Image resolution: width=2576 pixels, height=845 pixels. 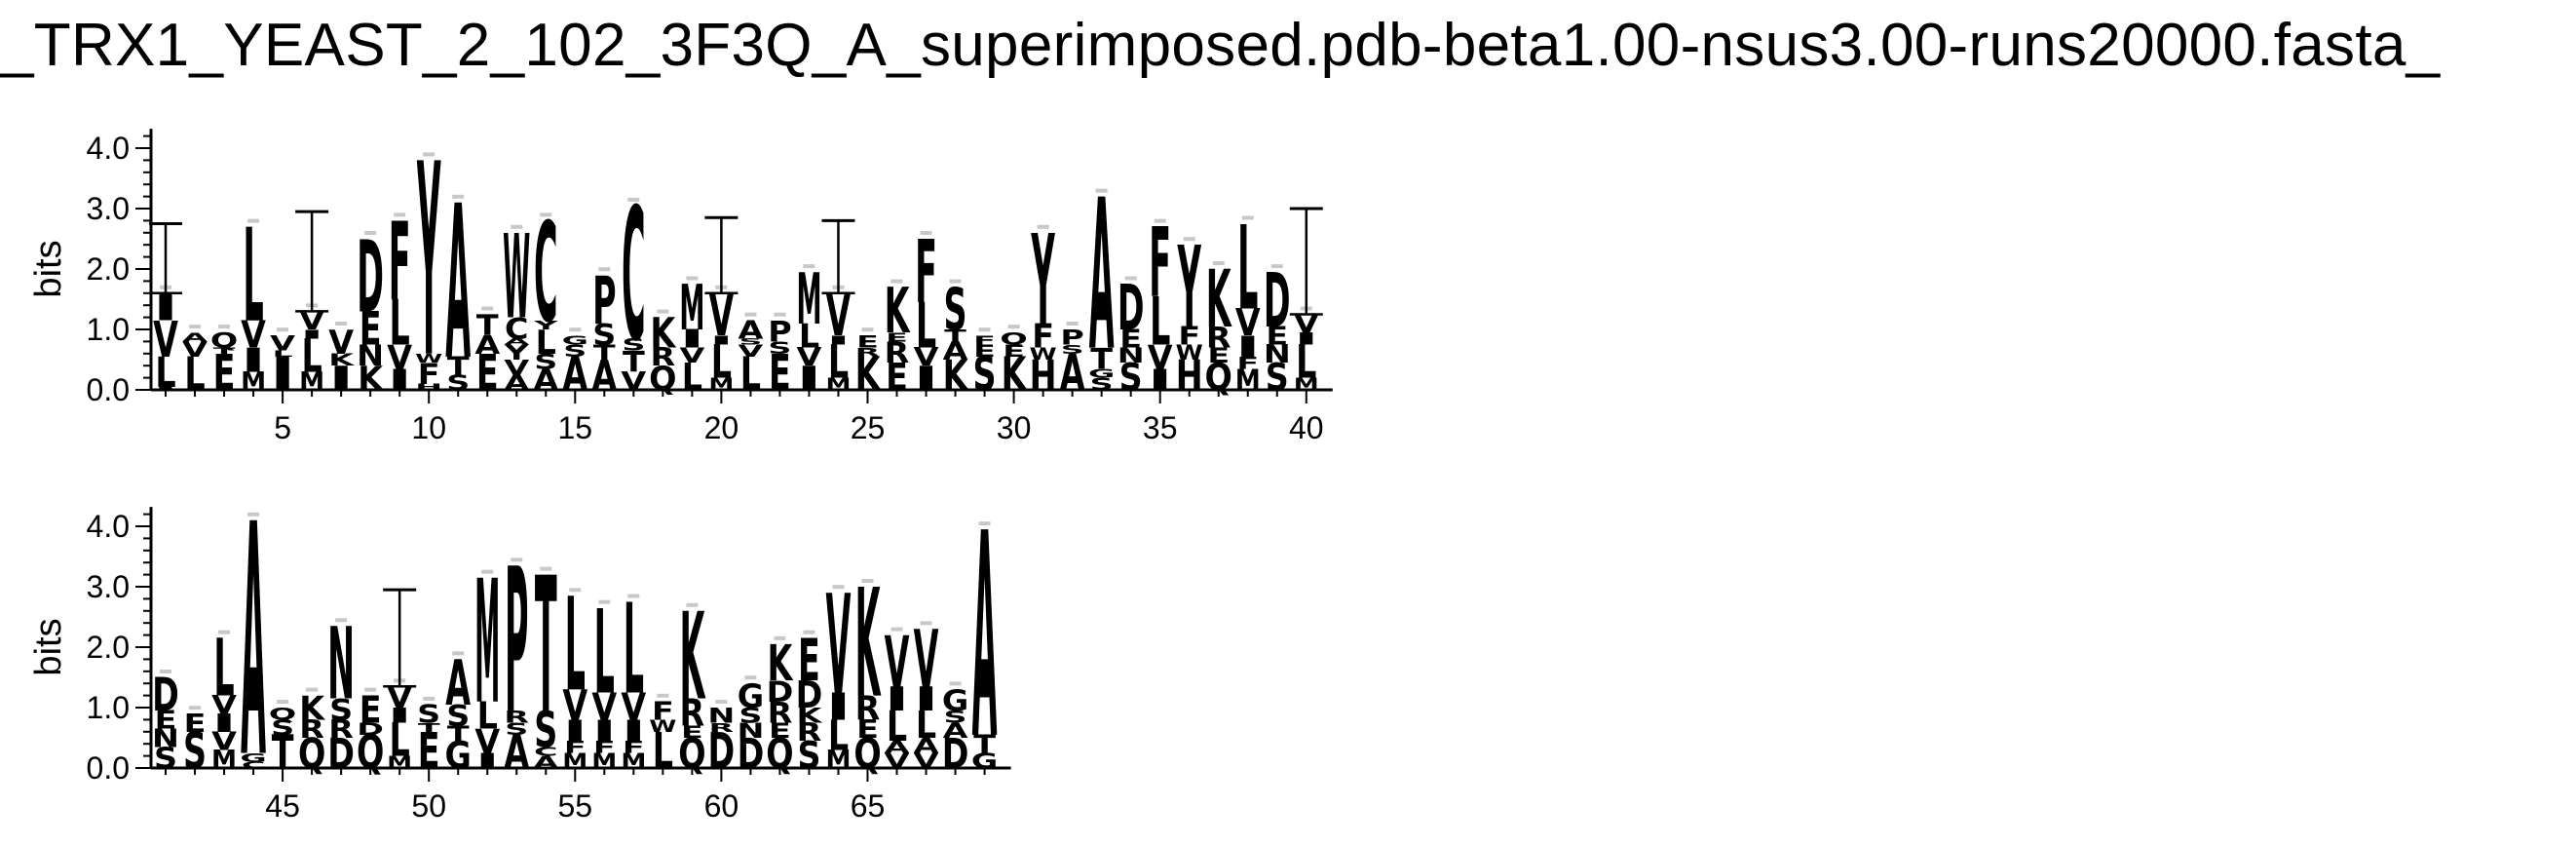 I want to click on logo-stack-5: ILV, so click(x=282, y=364).